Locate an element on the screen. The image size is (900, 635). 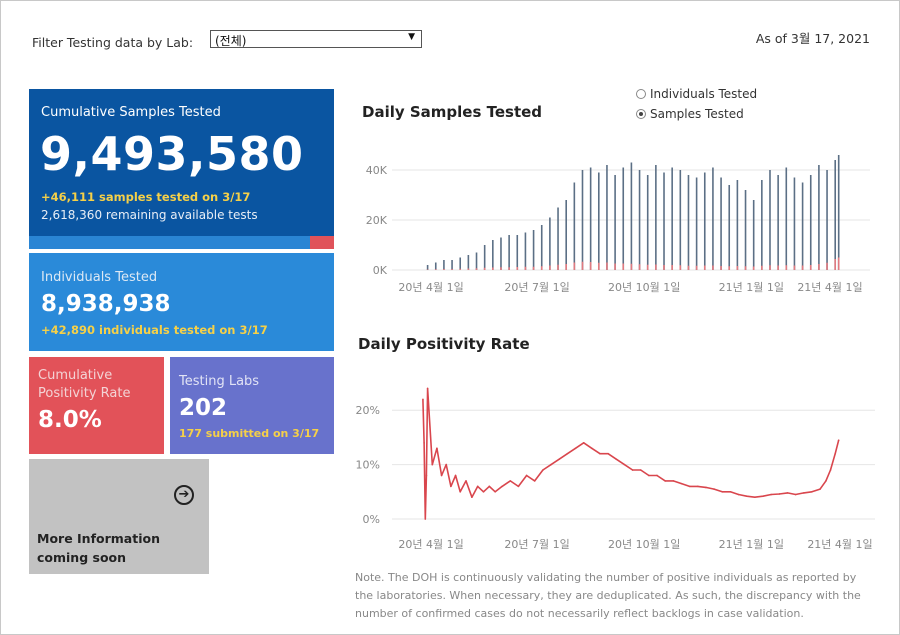
test-capacity-remaining-fill is located at coordinates (321, 242).